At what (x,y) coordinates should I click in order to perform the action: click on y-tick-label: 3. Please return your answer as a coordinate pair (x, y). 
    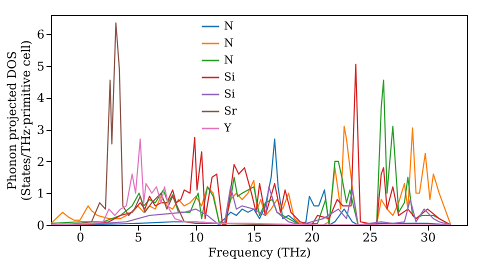
    Looking at the image, I should click on (40, 130).